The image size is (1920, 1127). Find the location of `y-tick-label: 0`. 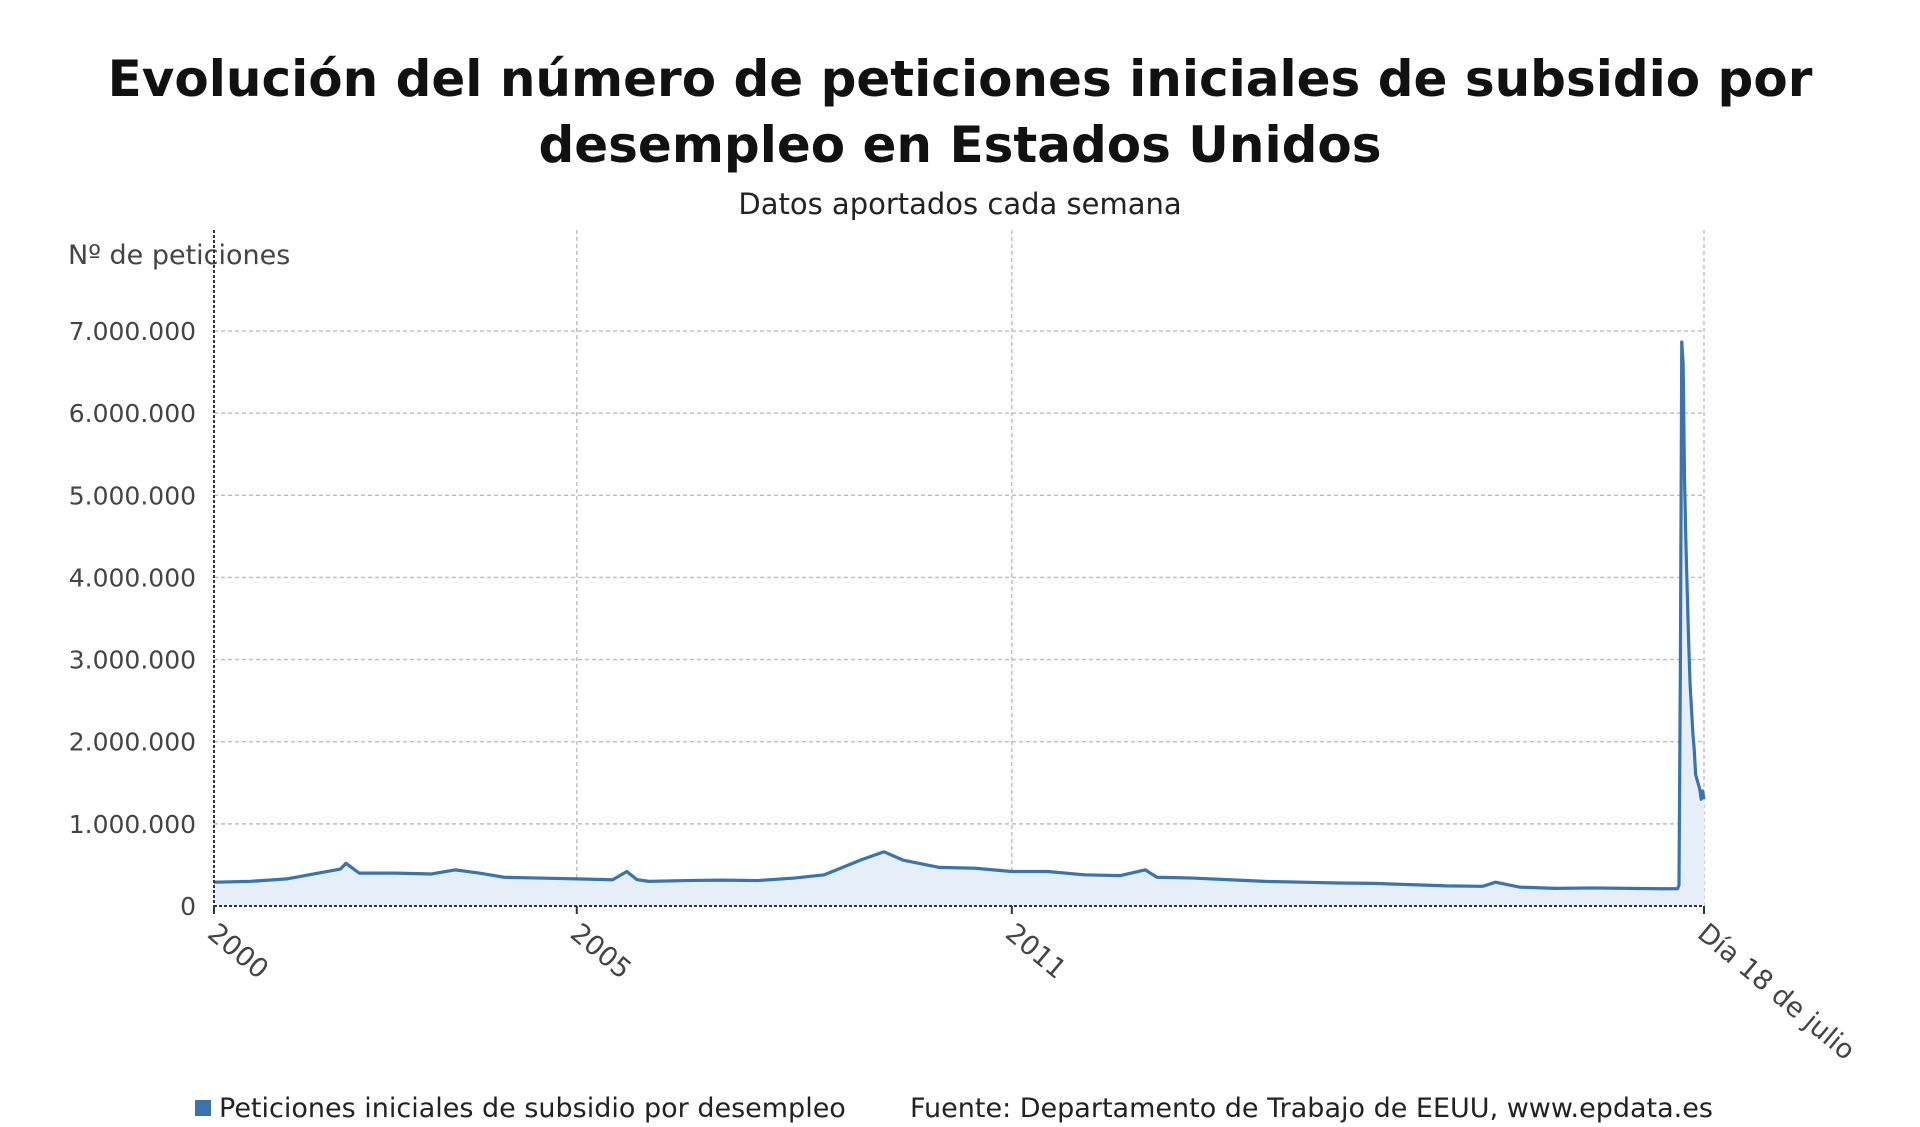

y-tick-label: 0 is located at coordinates (188, 906).